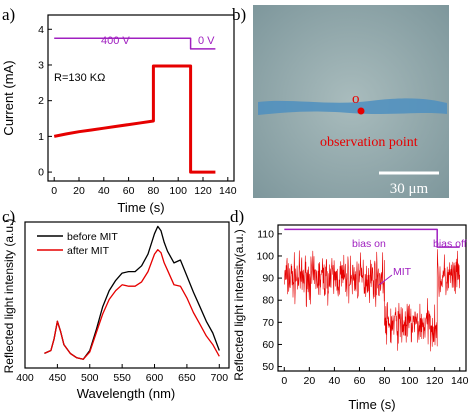  I want to click on plot-a-resistance: R=130 KΩ, so click(79, 78).